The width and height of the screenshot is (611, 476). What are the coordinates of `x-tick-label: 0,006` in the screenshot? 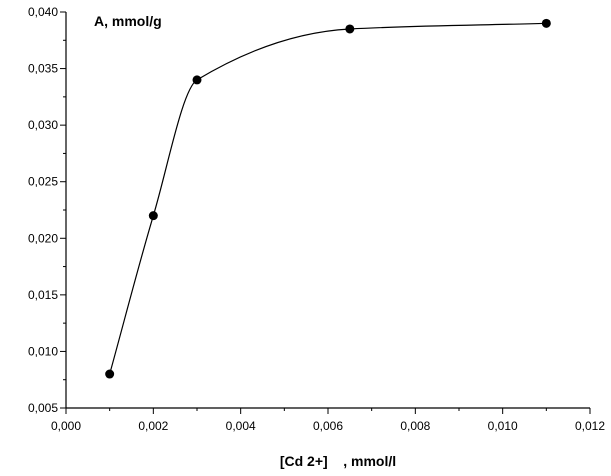 It's located at (328, 426).